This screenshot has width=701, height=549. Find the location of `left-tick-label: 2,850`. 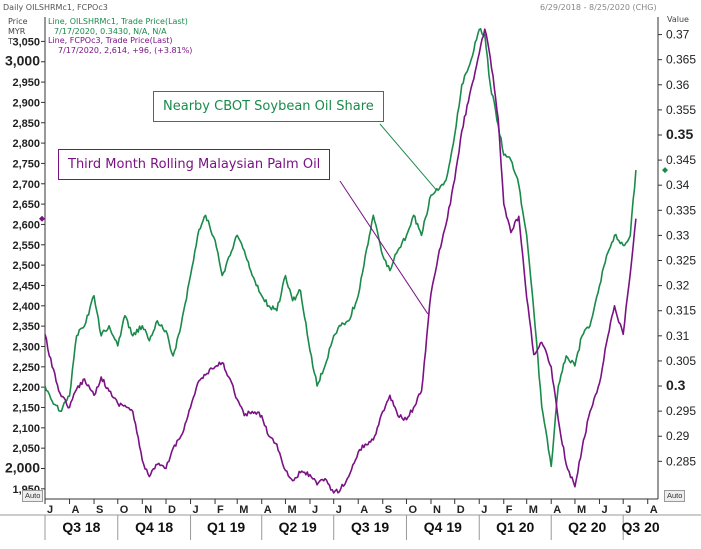

left-tick-label: 2,850 is located at coordinates (26, 124).